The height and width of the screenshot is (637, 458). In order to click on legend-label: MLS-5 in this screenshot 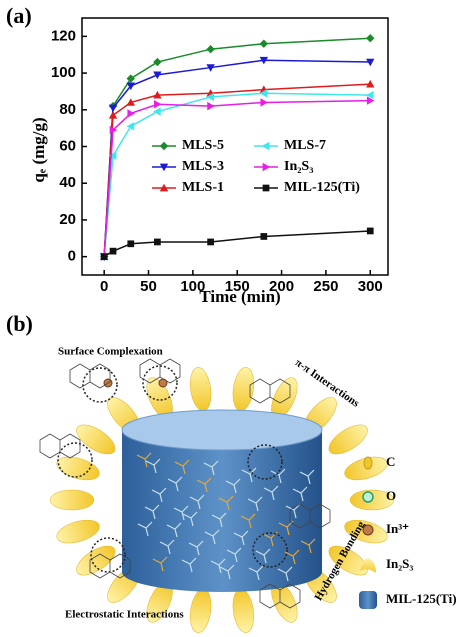, I will do `click(203, 145)`.